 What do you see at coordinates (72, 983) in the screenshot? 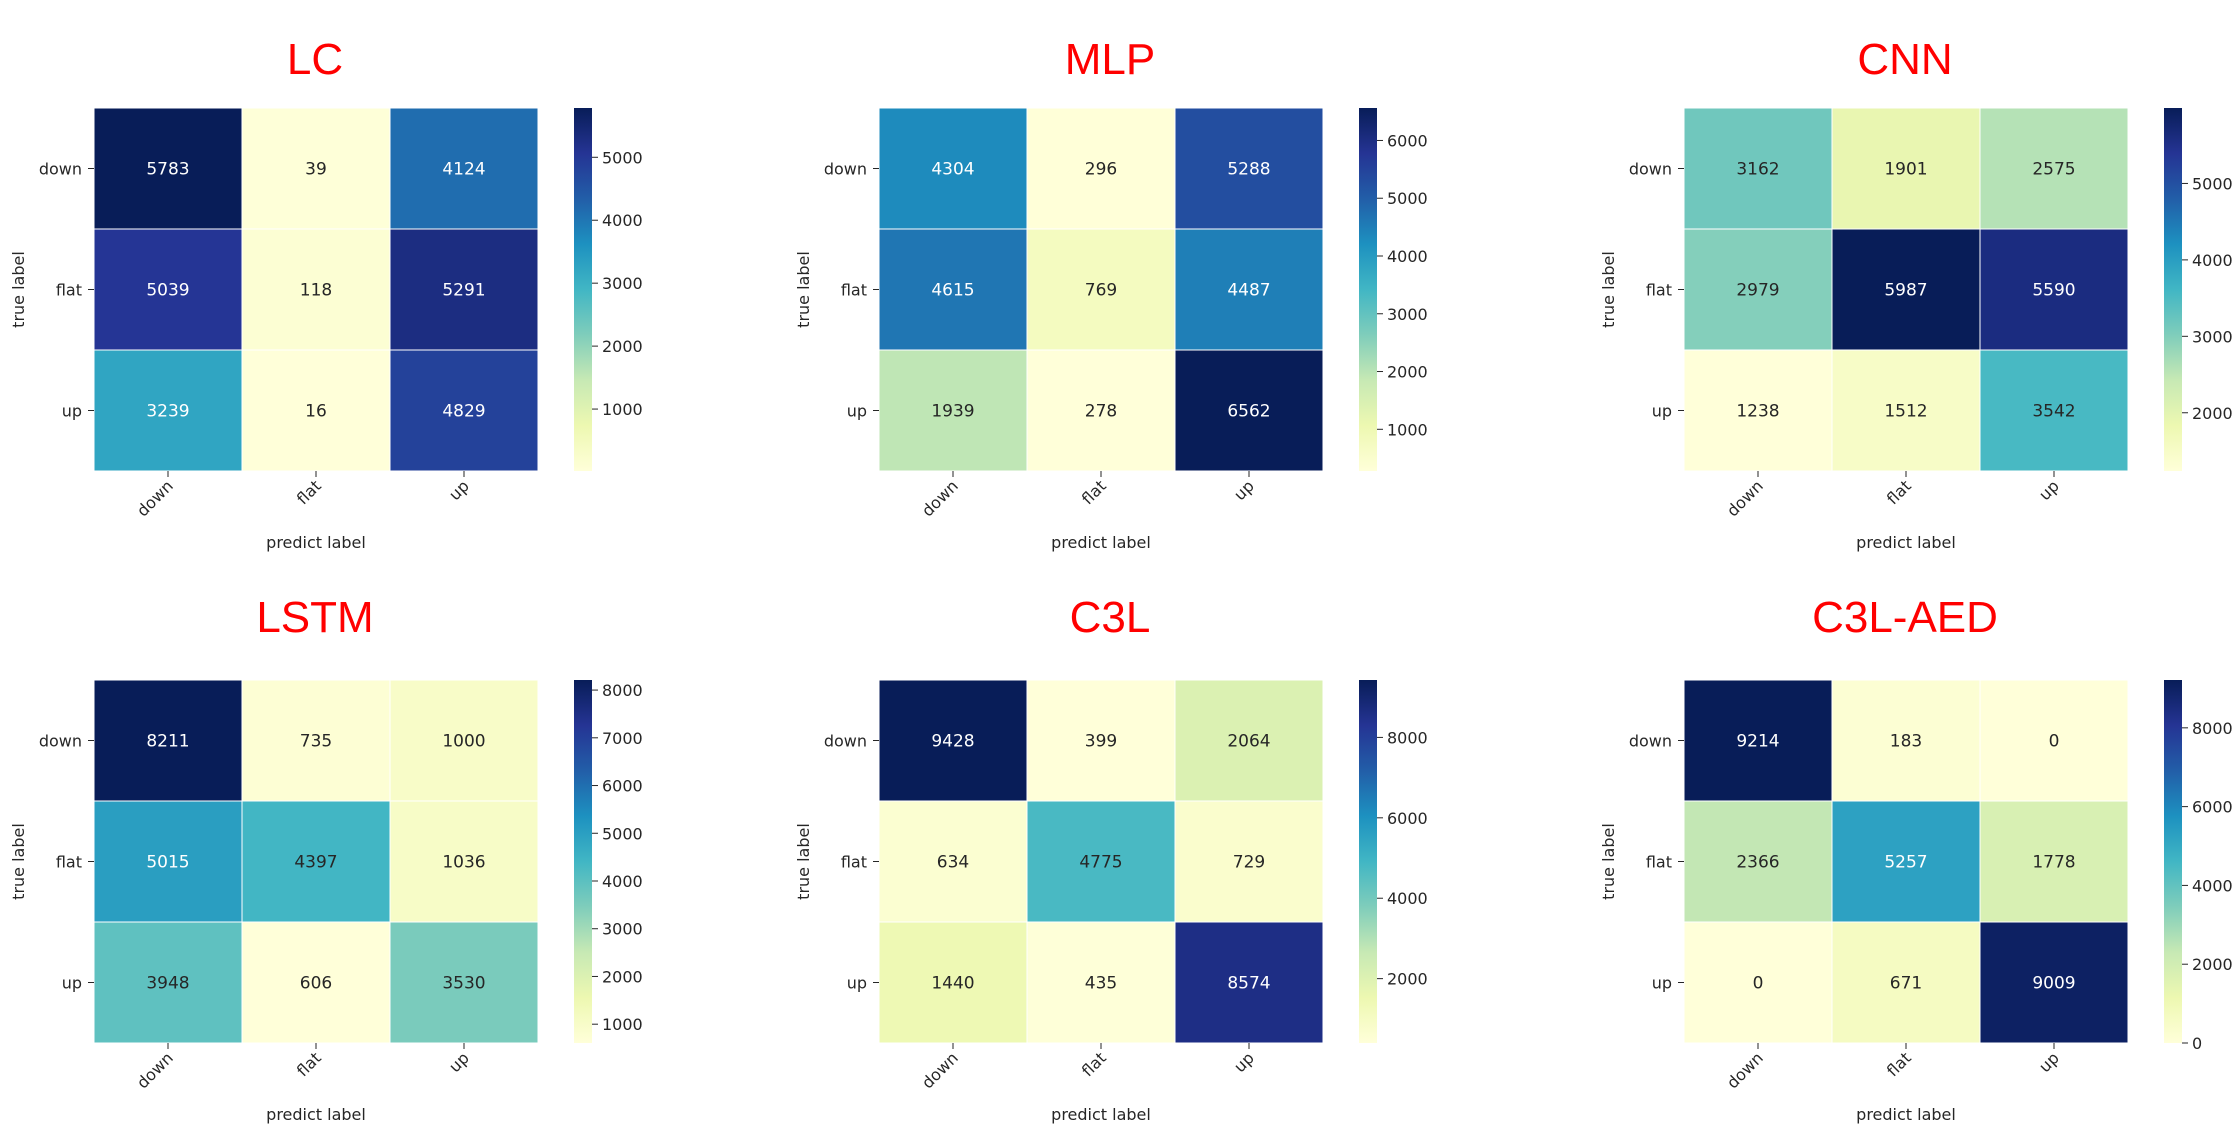
I see `chart-3-ytick-label-2: up` at bounding box center [72, 983].